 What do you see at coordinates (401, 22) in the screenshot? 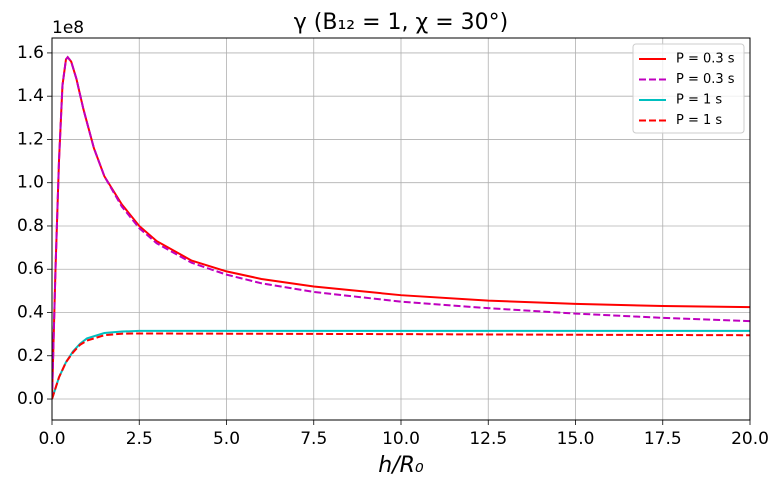
I see `chart-title: γ (B₁₂ = 1, χ = 30°)` at bounding box center [401, 22].